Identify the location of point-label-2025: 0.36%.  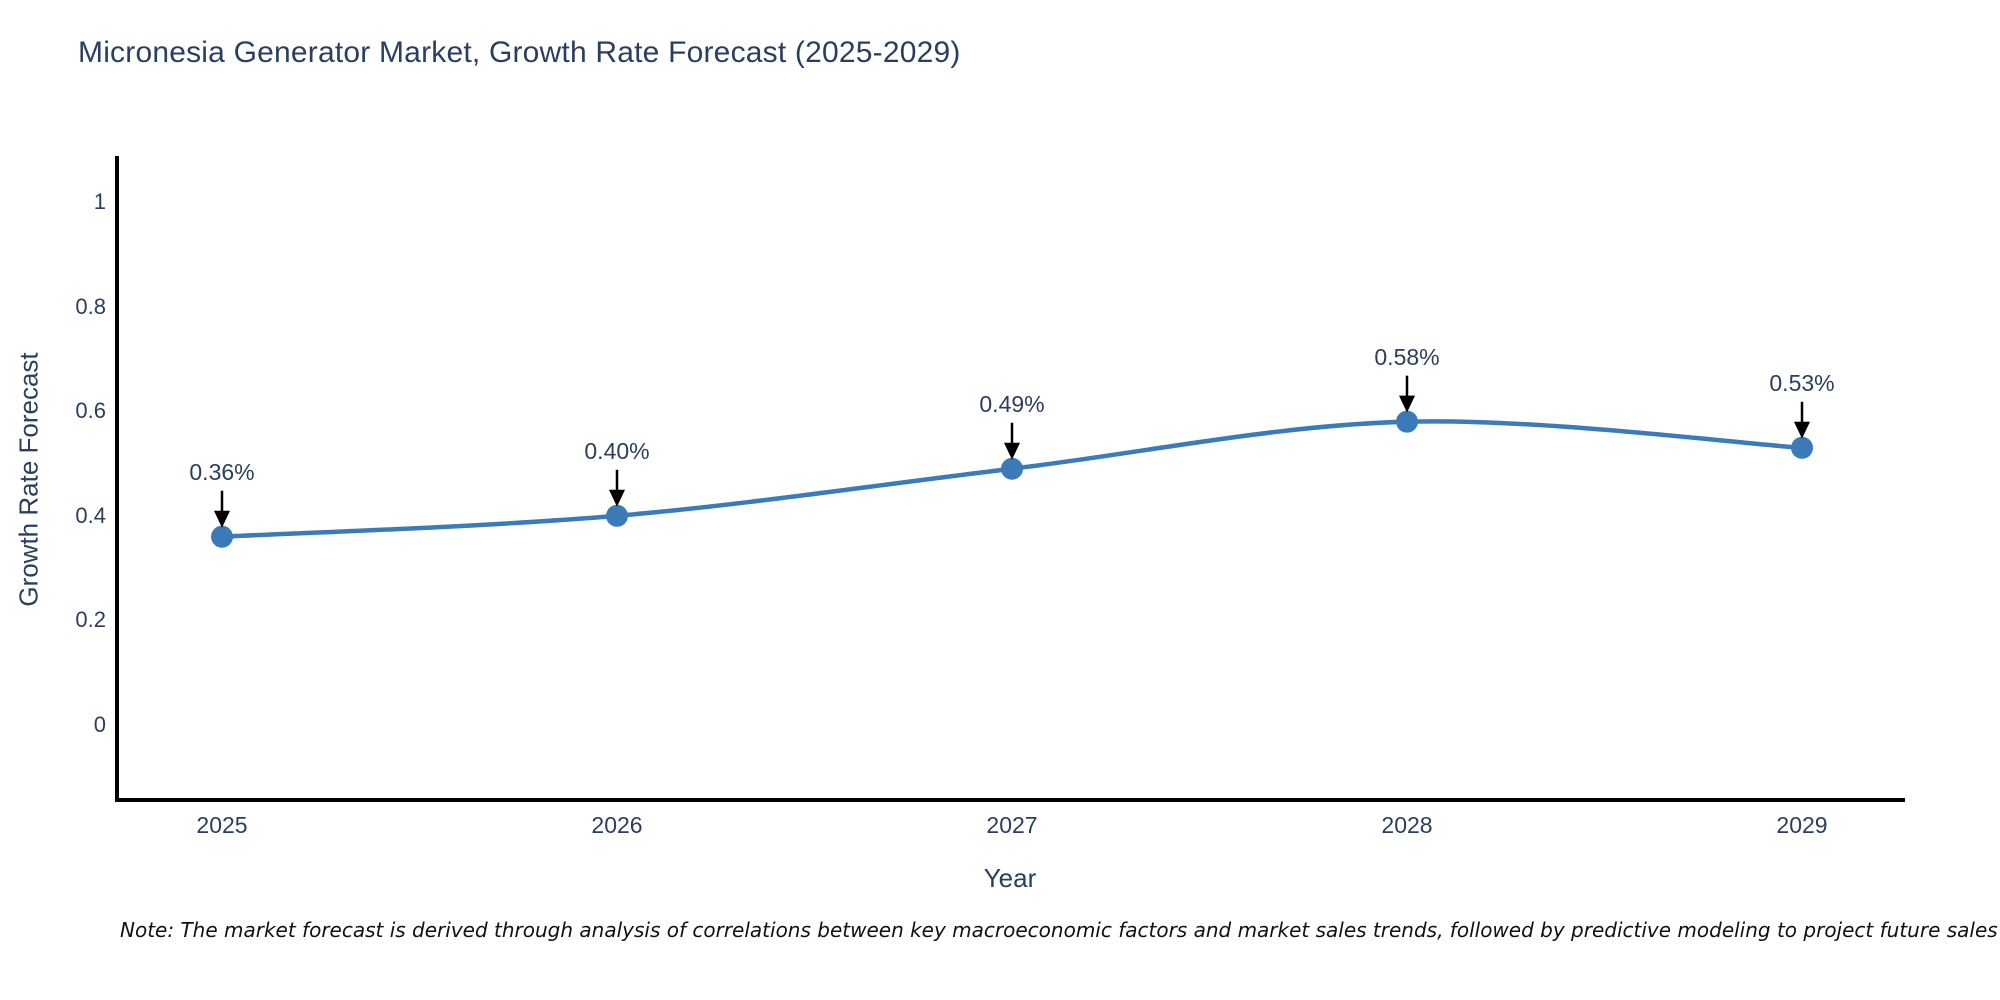
(222, 471).